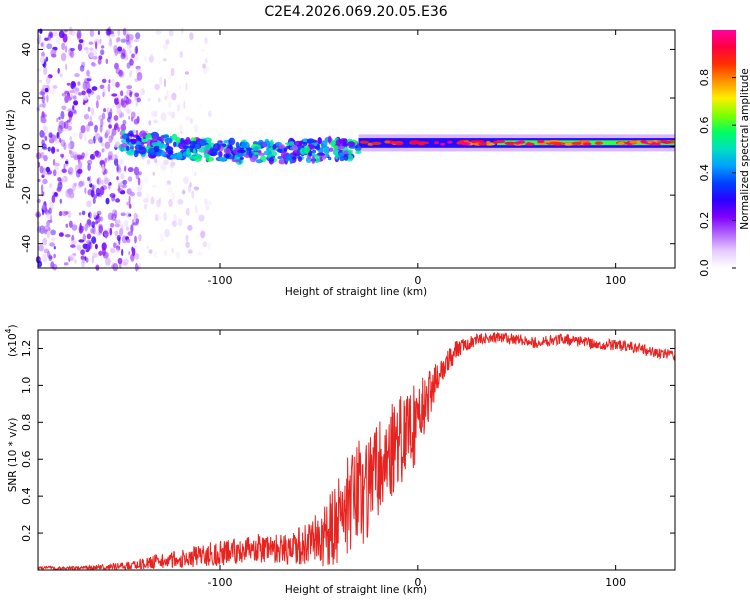 Image resolution: width=750 pixels, height=600 pixels. I want to click on y-tick-label: 1.2, so click(26, 349).